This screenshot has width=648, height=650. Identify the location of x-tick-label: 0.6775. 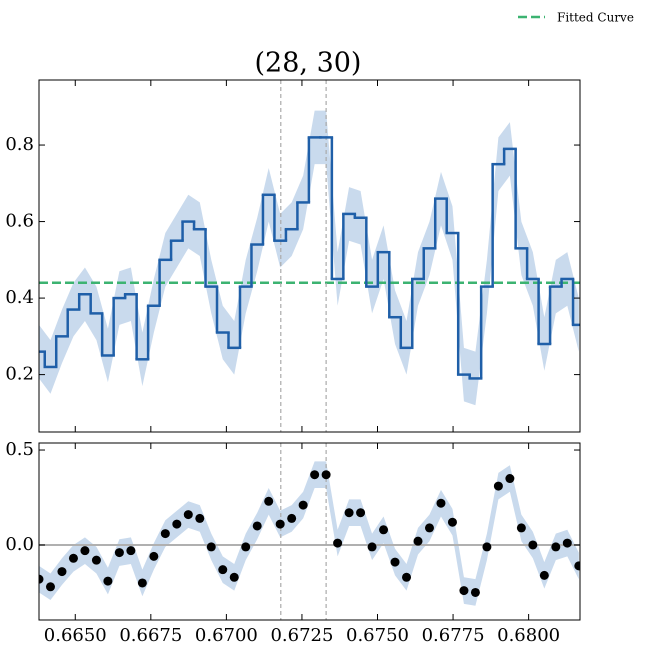
(453, 635).